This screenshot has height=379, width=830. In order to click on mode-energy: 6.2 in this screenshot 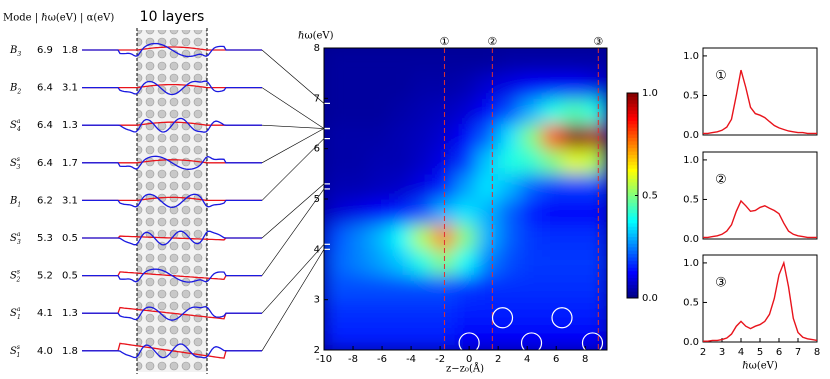, I will do `click(45, 200)`.